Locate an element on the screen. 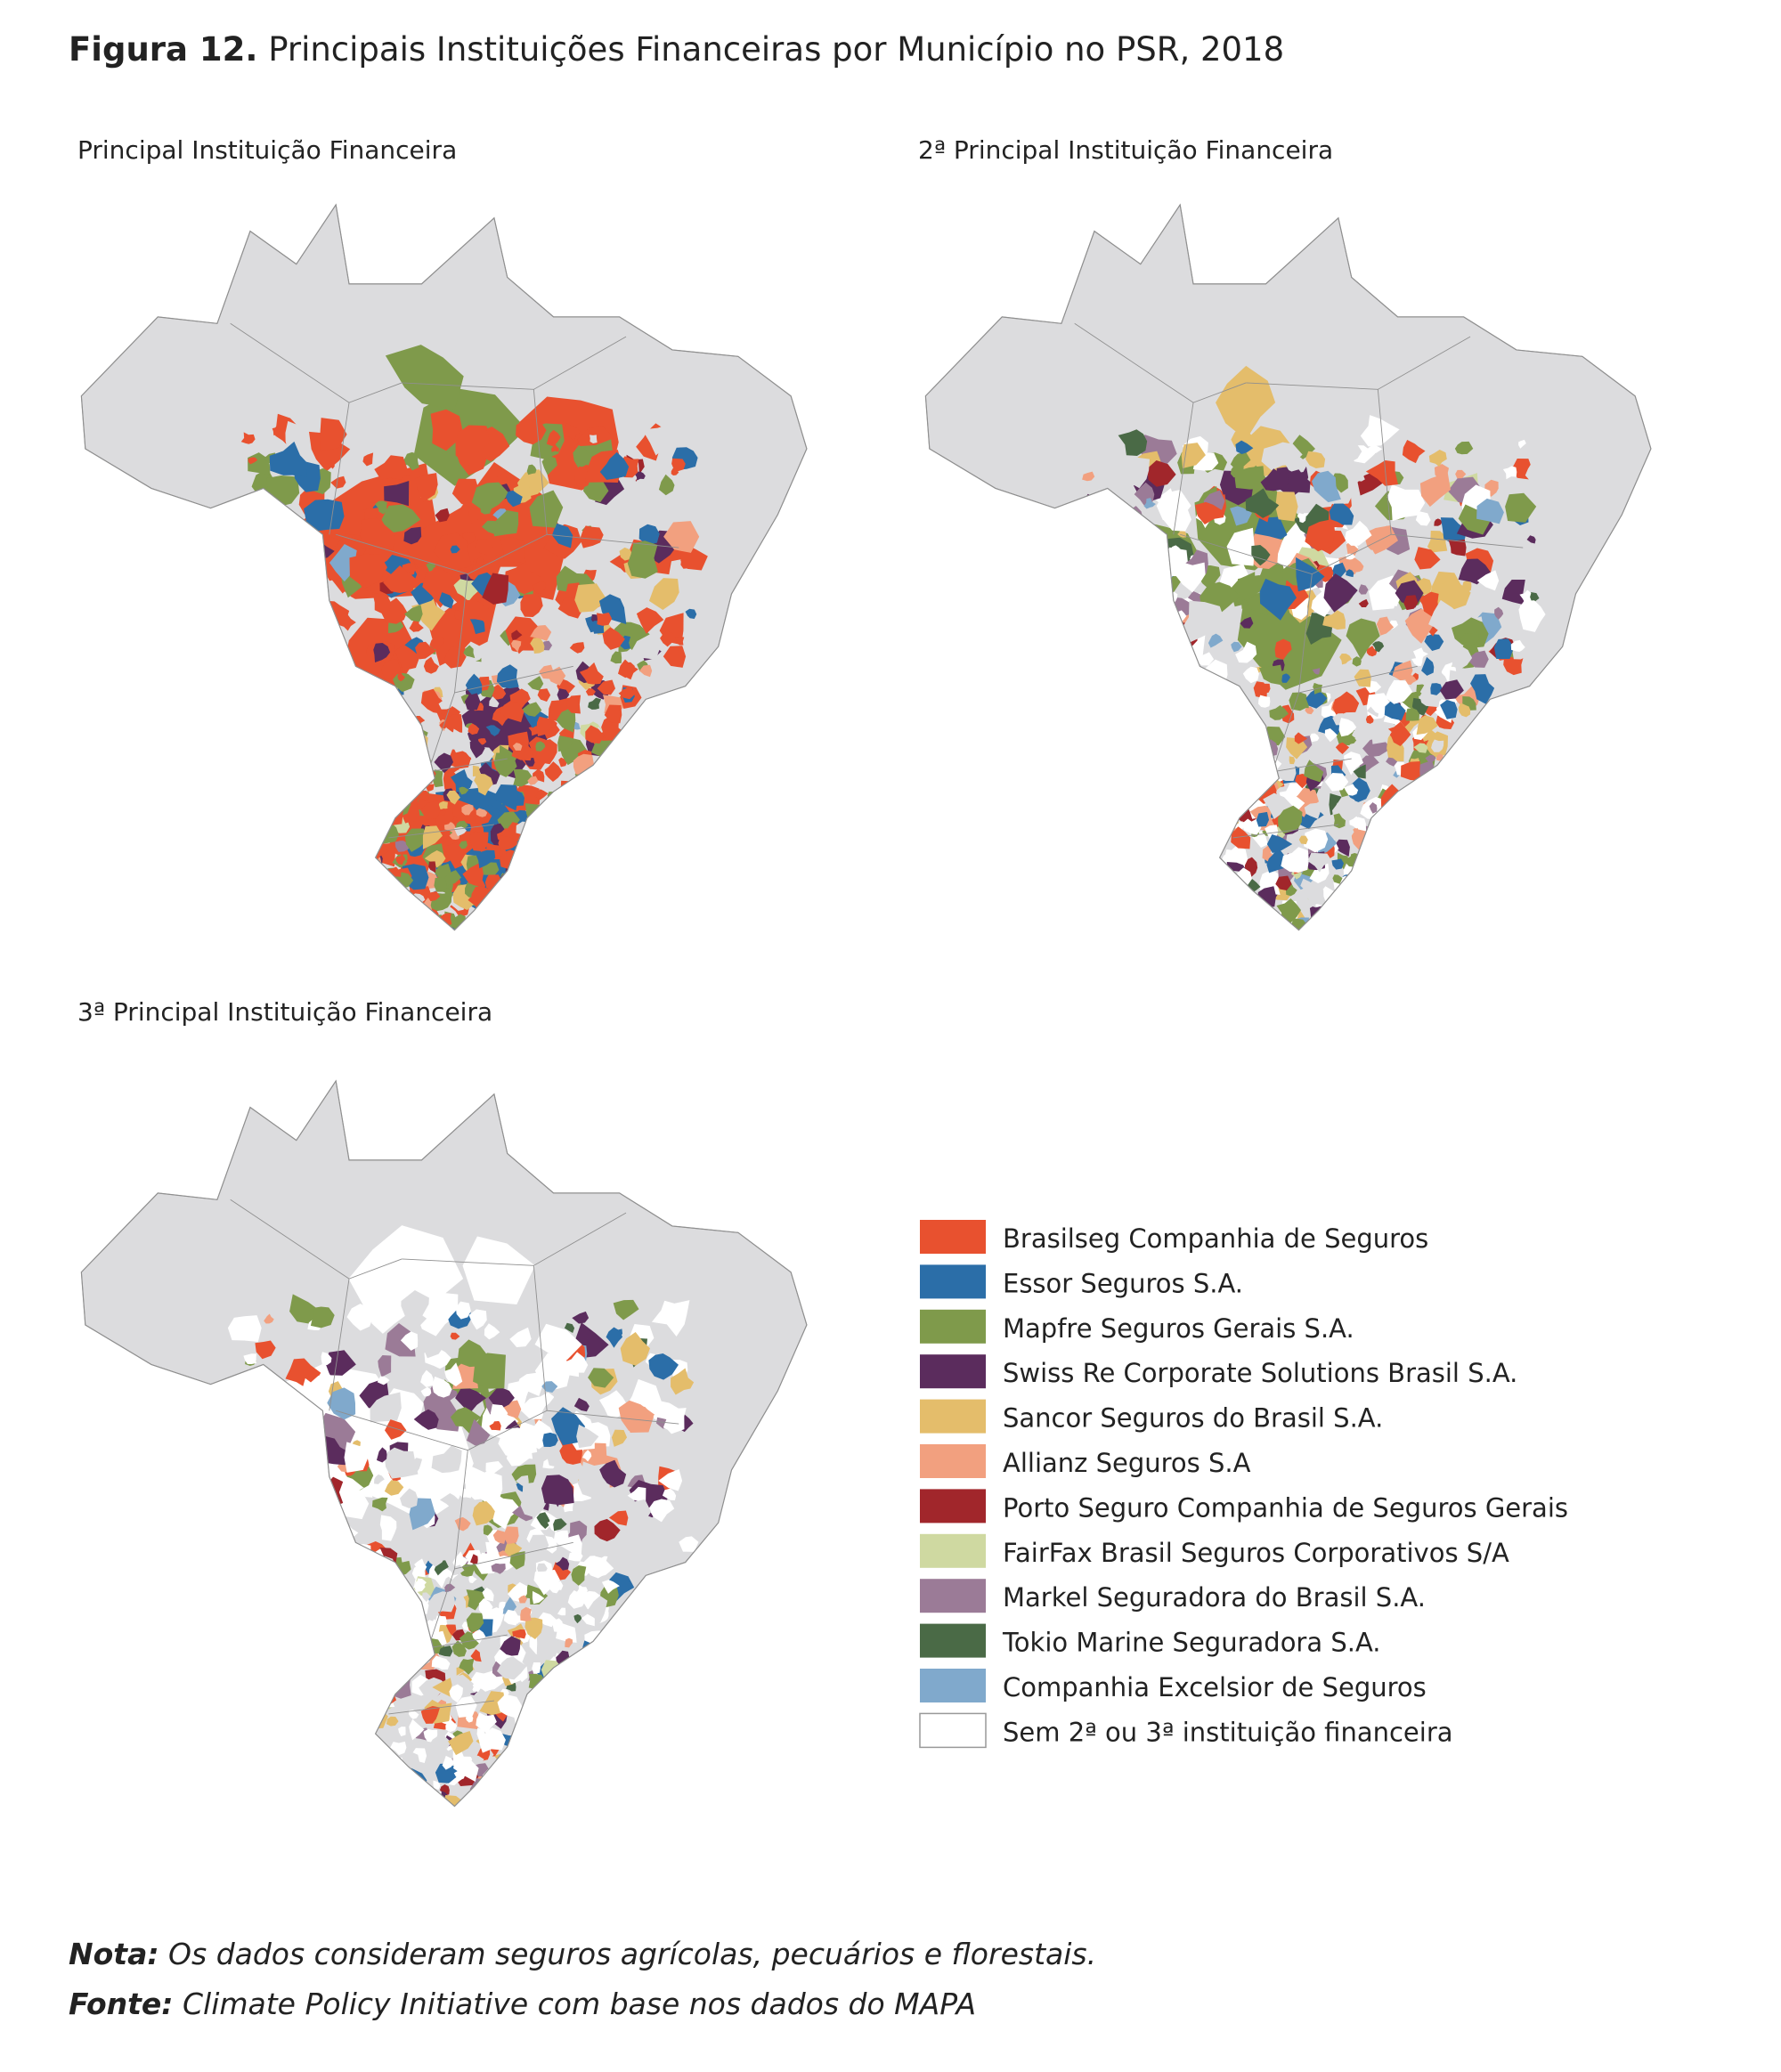  legend-label: Sem 2ª ou 3ª instituição financeira is located at coordinates (1228, 1732).